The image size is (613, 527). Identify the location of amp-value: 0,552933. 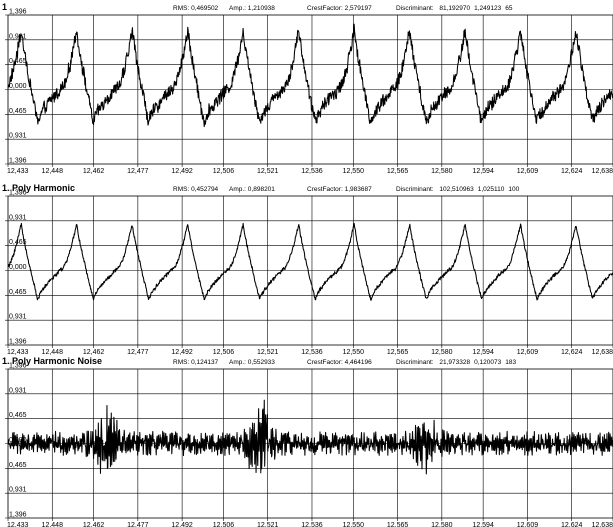
(261, 362).